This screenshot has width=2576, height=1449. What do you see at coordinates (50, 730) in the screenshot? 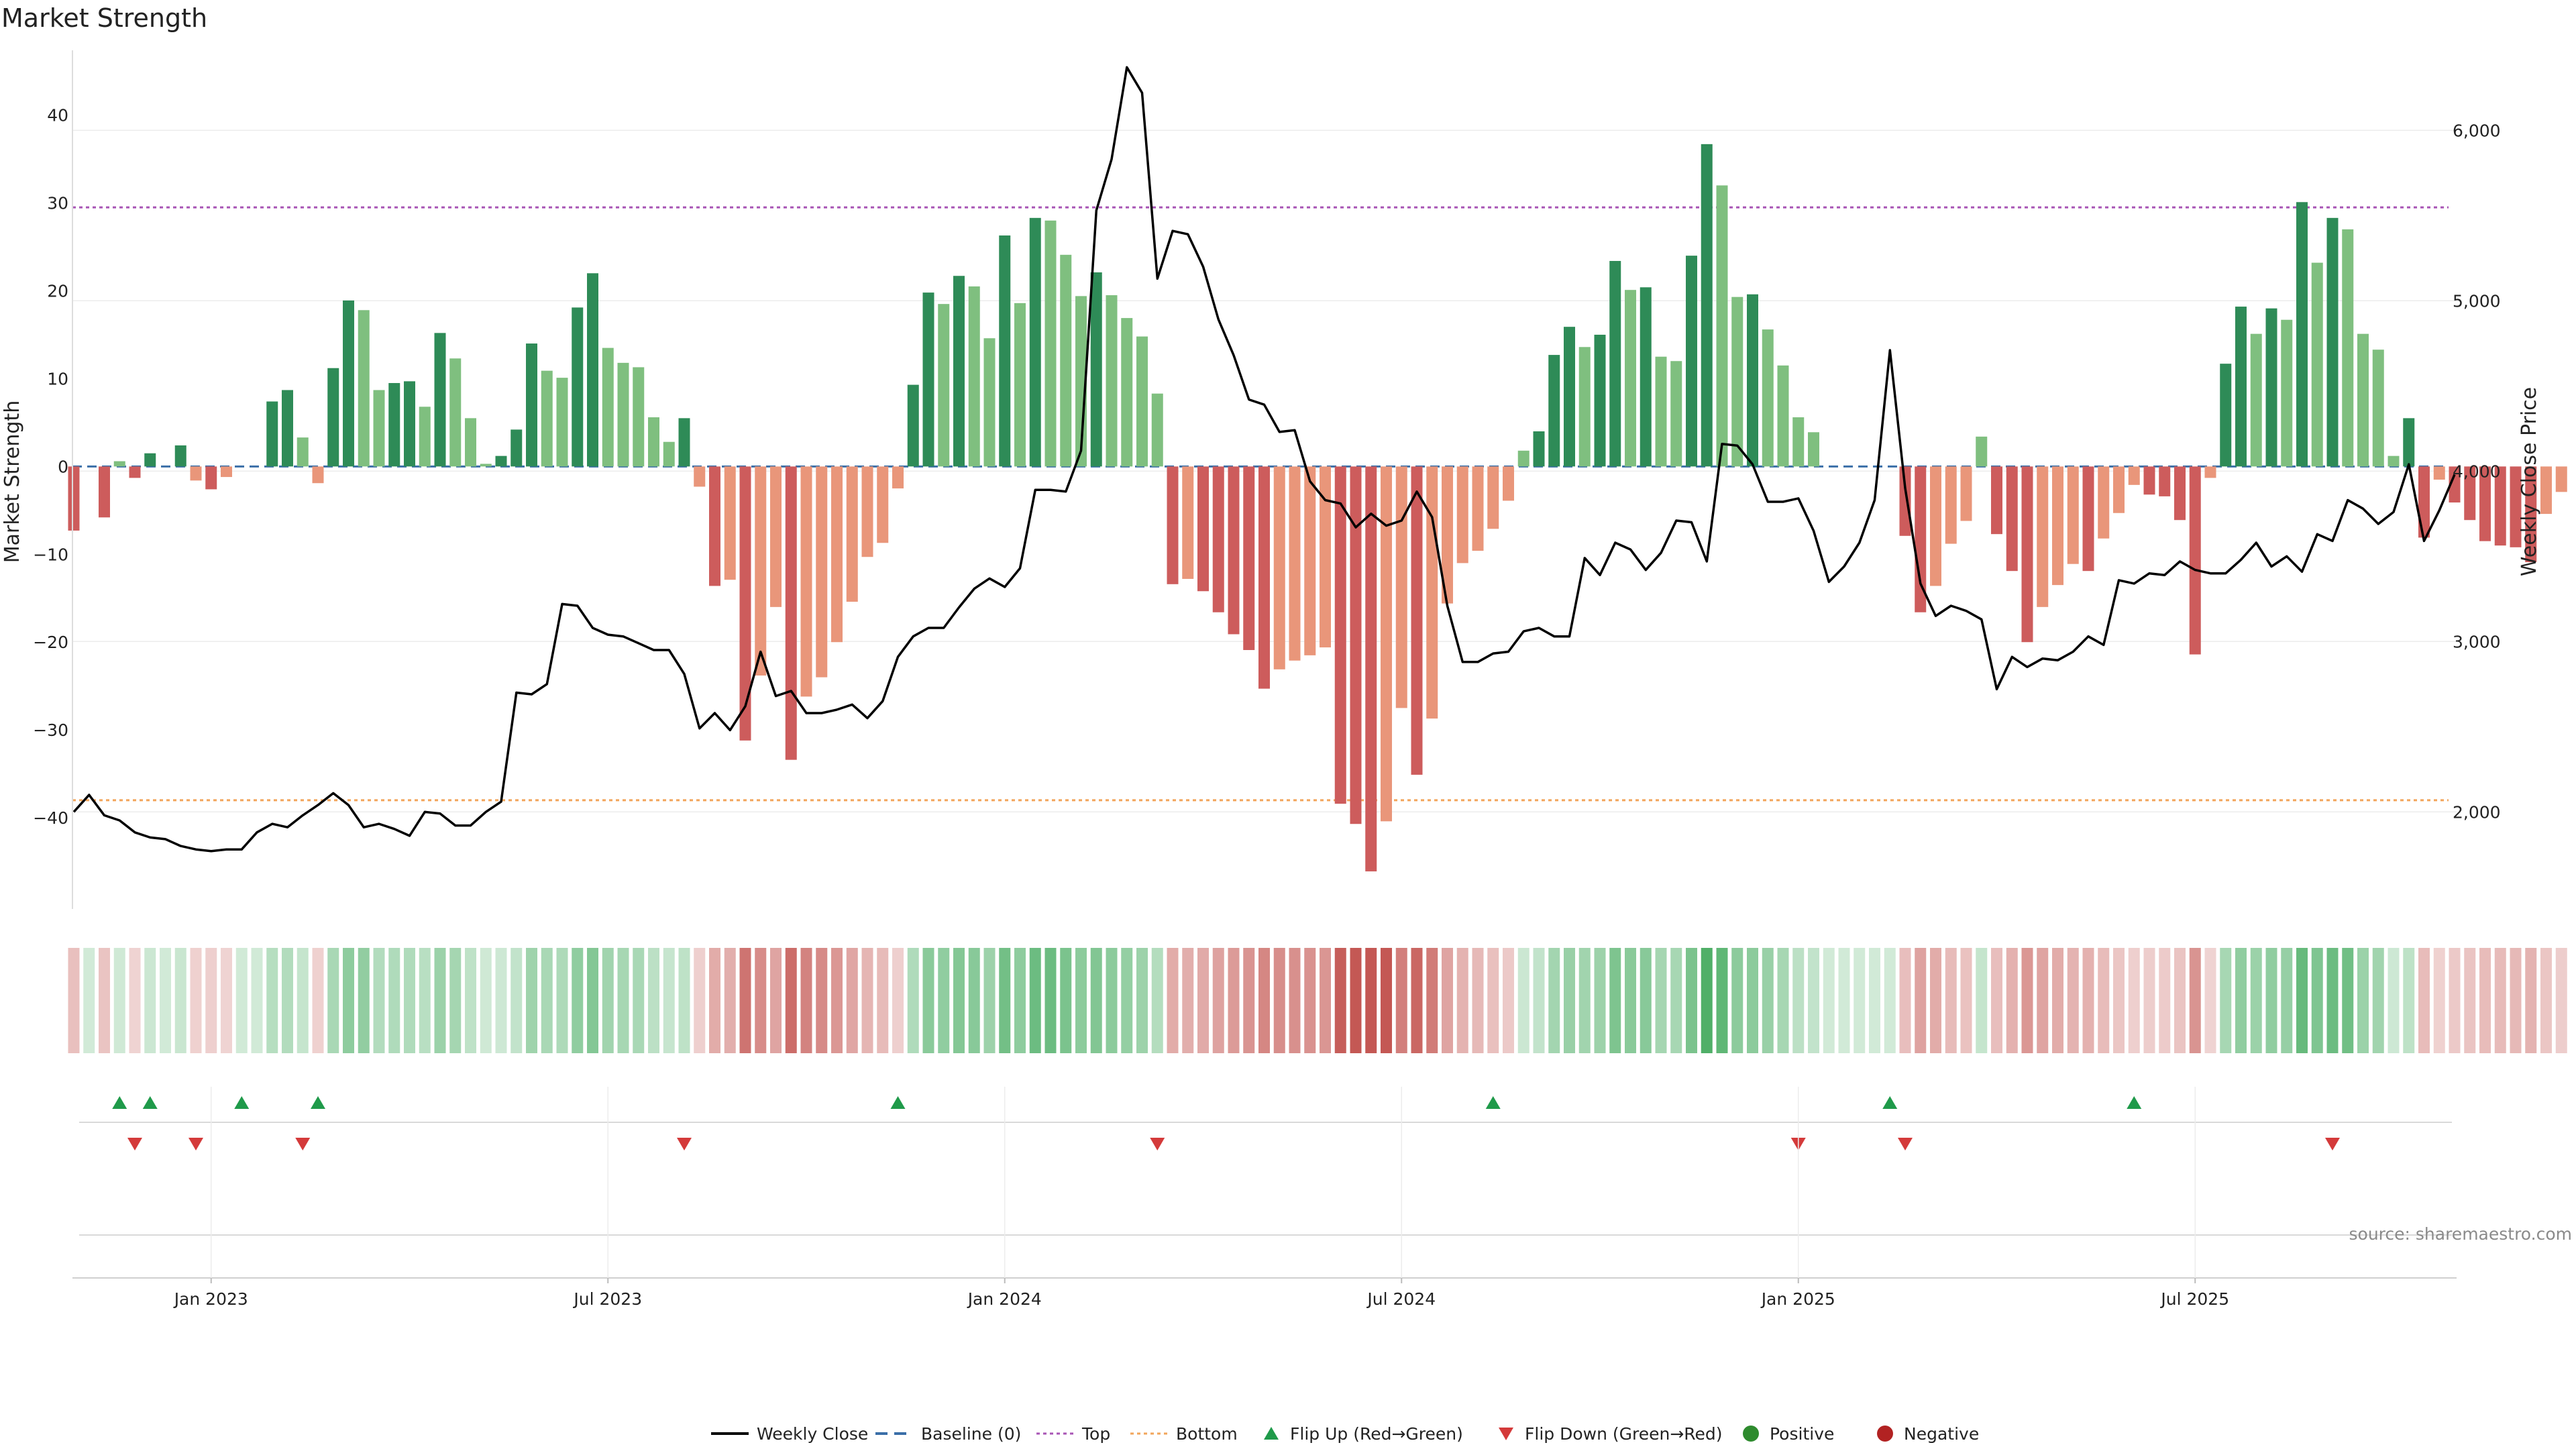
I see `y-tick-left-7: −30` at bounding box center [50, 730].